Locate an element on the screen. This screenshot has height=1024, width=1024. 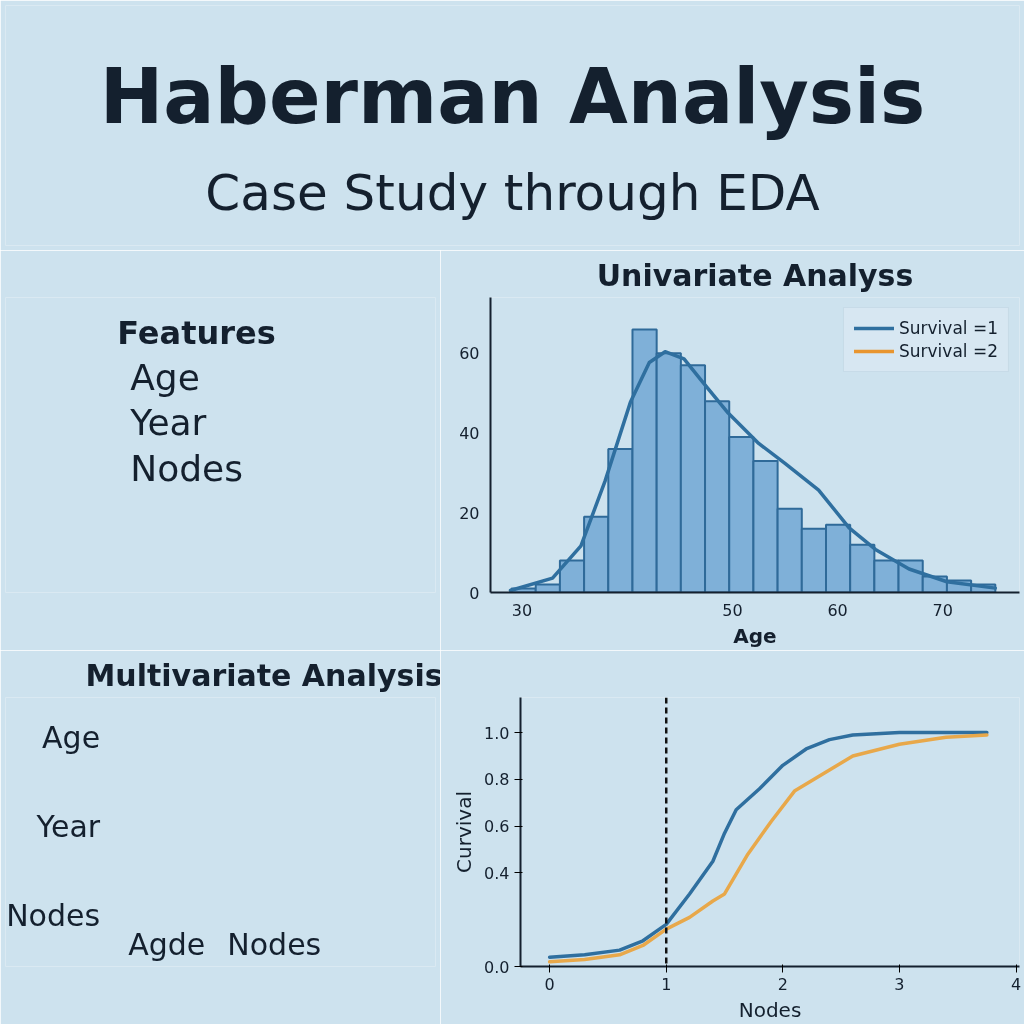
x-tick-label: 30 is located at coordinates (522, 610).